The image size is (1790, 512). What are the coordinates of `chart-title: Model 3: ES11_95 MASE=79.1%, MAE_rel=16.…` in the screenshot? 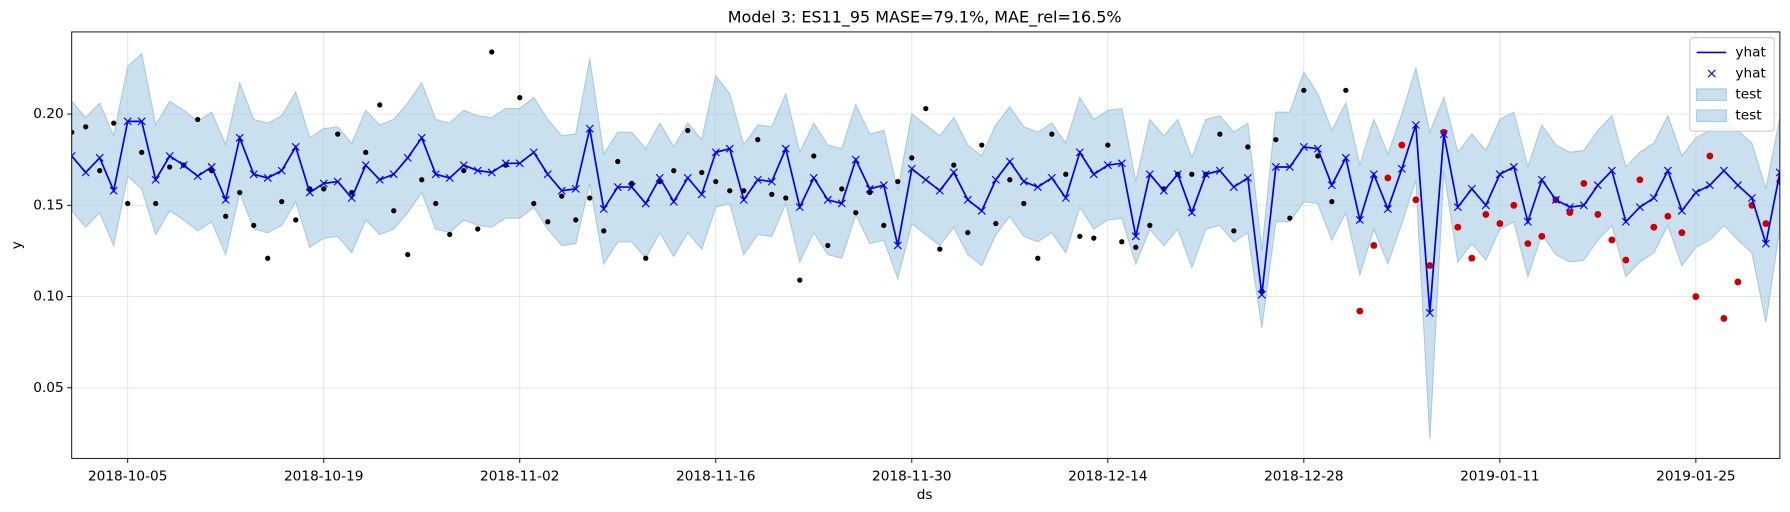 It's located at (925, 18).